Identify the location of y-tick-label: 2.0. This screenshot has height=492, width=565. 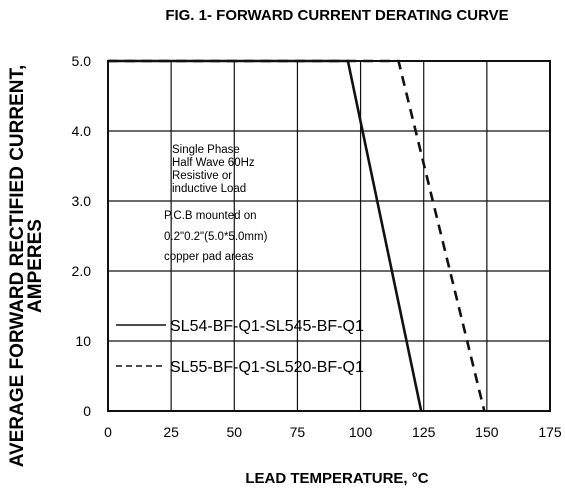
(82, 271).